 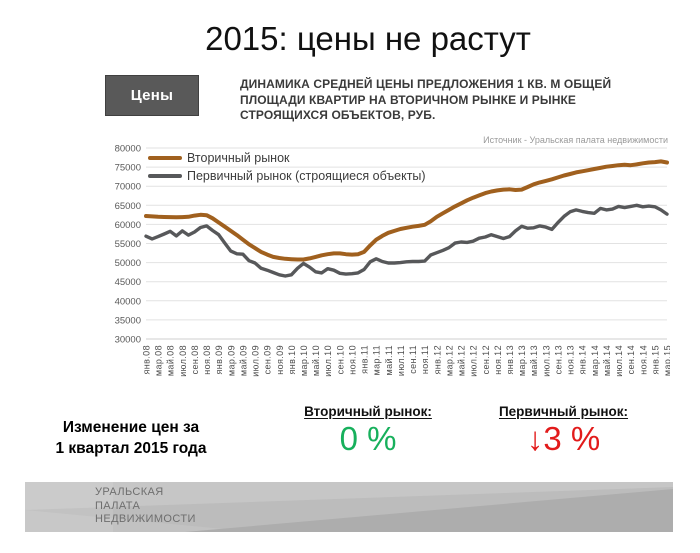 What do you see at coordinates (368, 438) in the screenshot?
I see `secondary-market-value: 0 %` at bounding box center [368, 438].